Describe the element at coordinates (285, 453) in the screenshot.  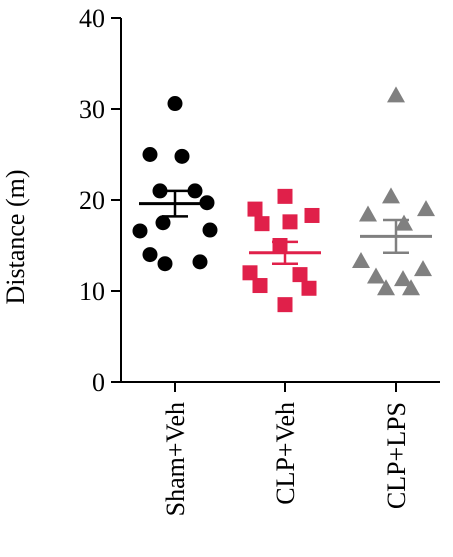
I see `category-label: CLP+Veh` at that location.